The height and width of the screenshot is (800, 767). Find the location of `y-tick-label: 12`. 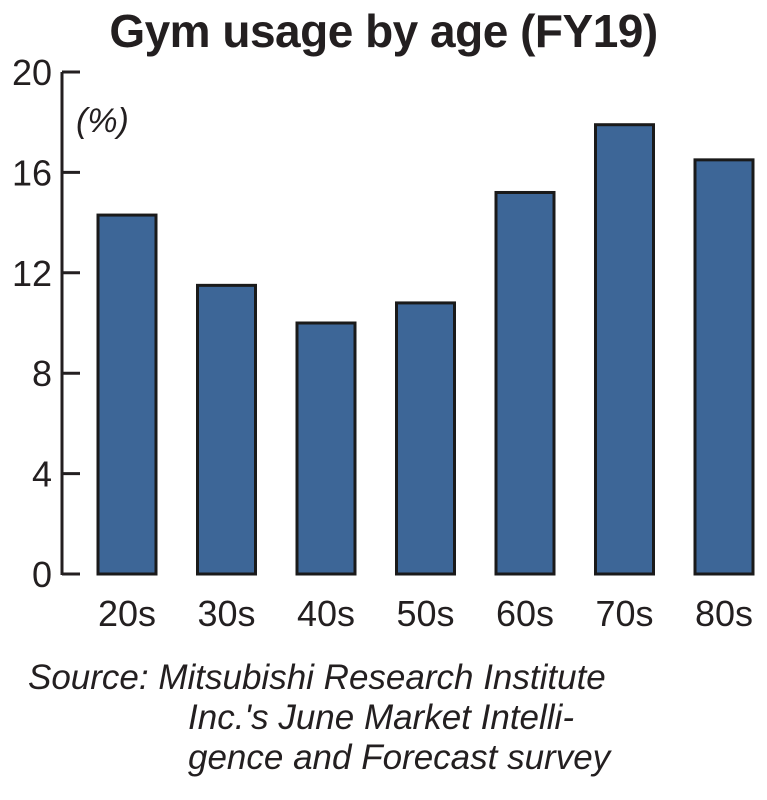

y-tick-label: 12 is located at coordinates (32, 273).